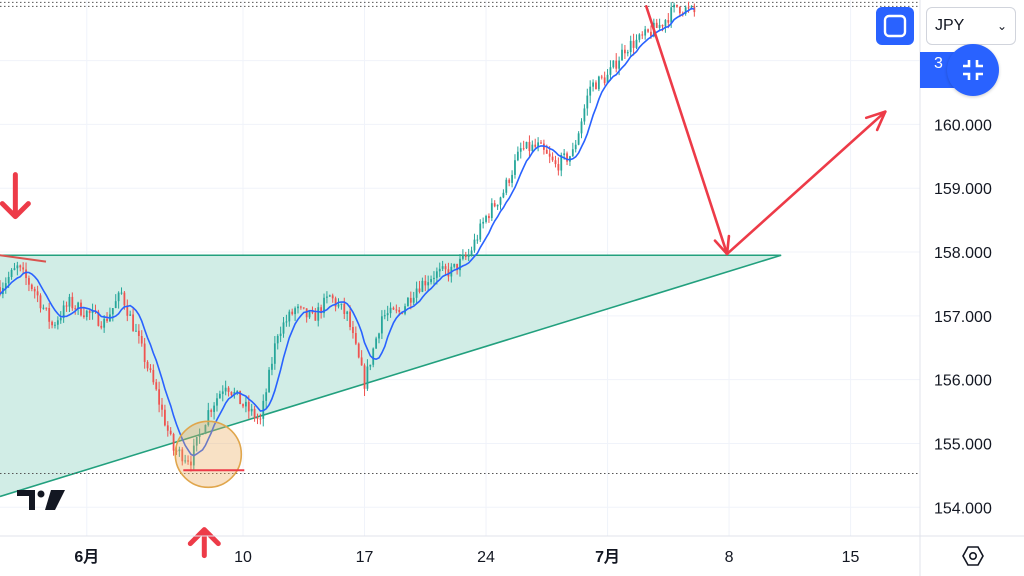 This screenshot has width=1024, height=576. Describe the element at coordinates (973, 70) in the screenshot. I see `collapse-button` at that location.